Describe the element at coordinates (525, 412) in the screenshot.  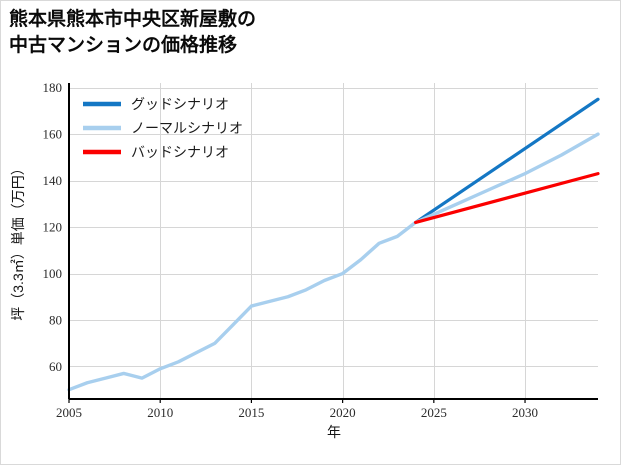
I see `x-axis-tick-label: 2030` at that location.